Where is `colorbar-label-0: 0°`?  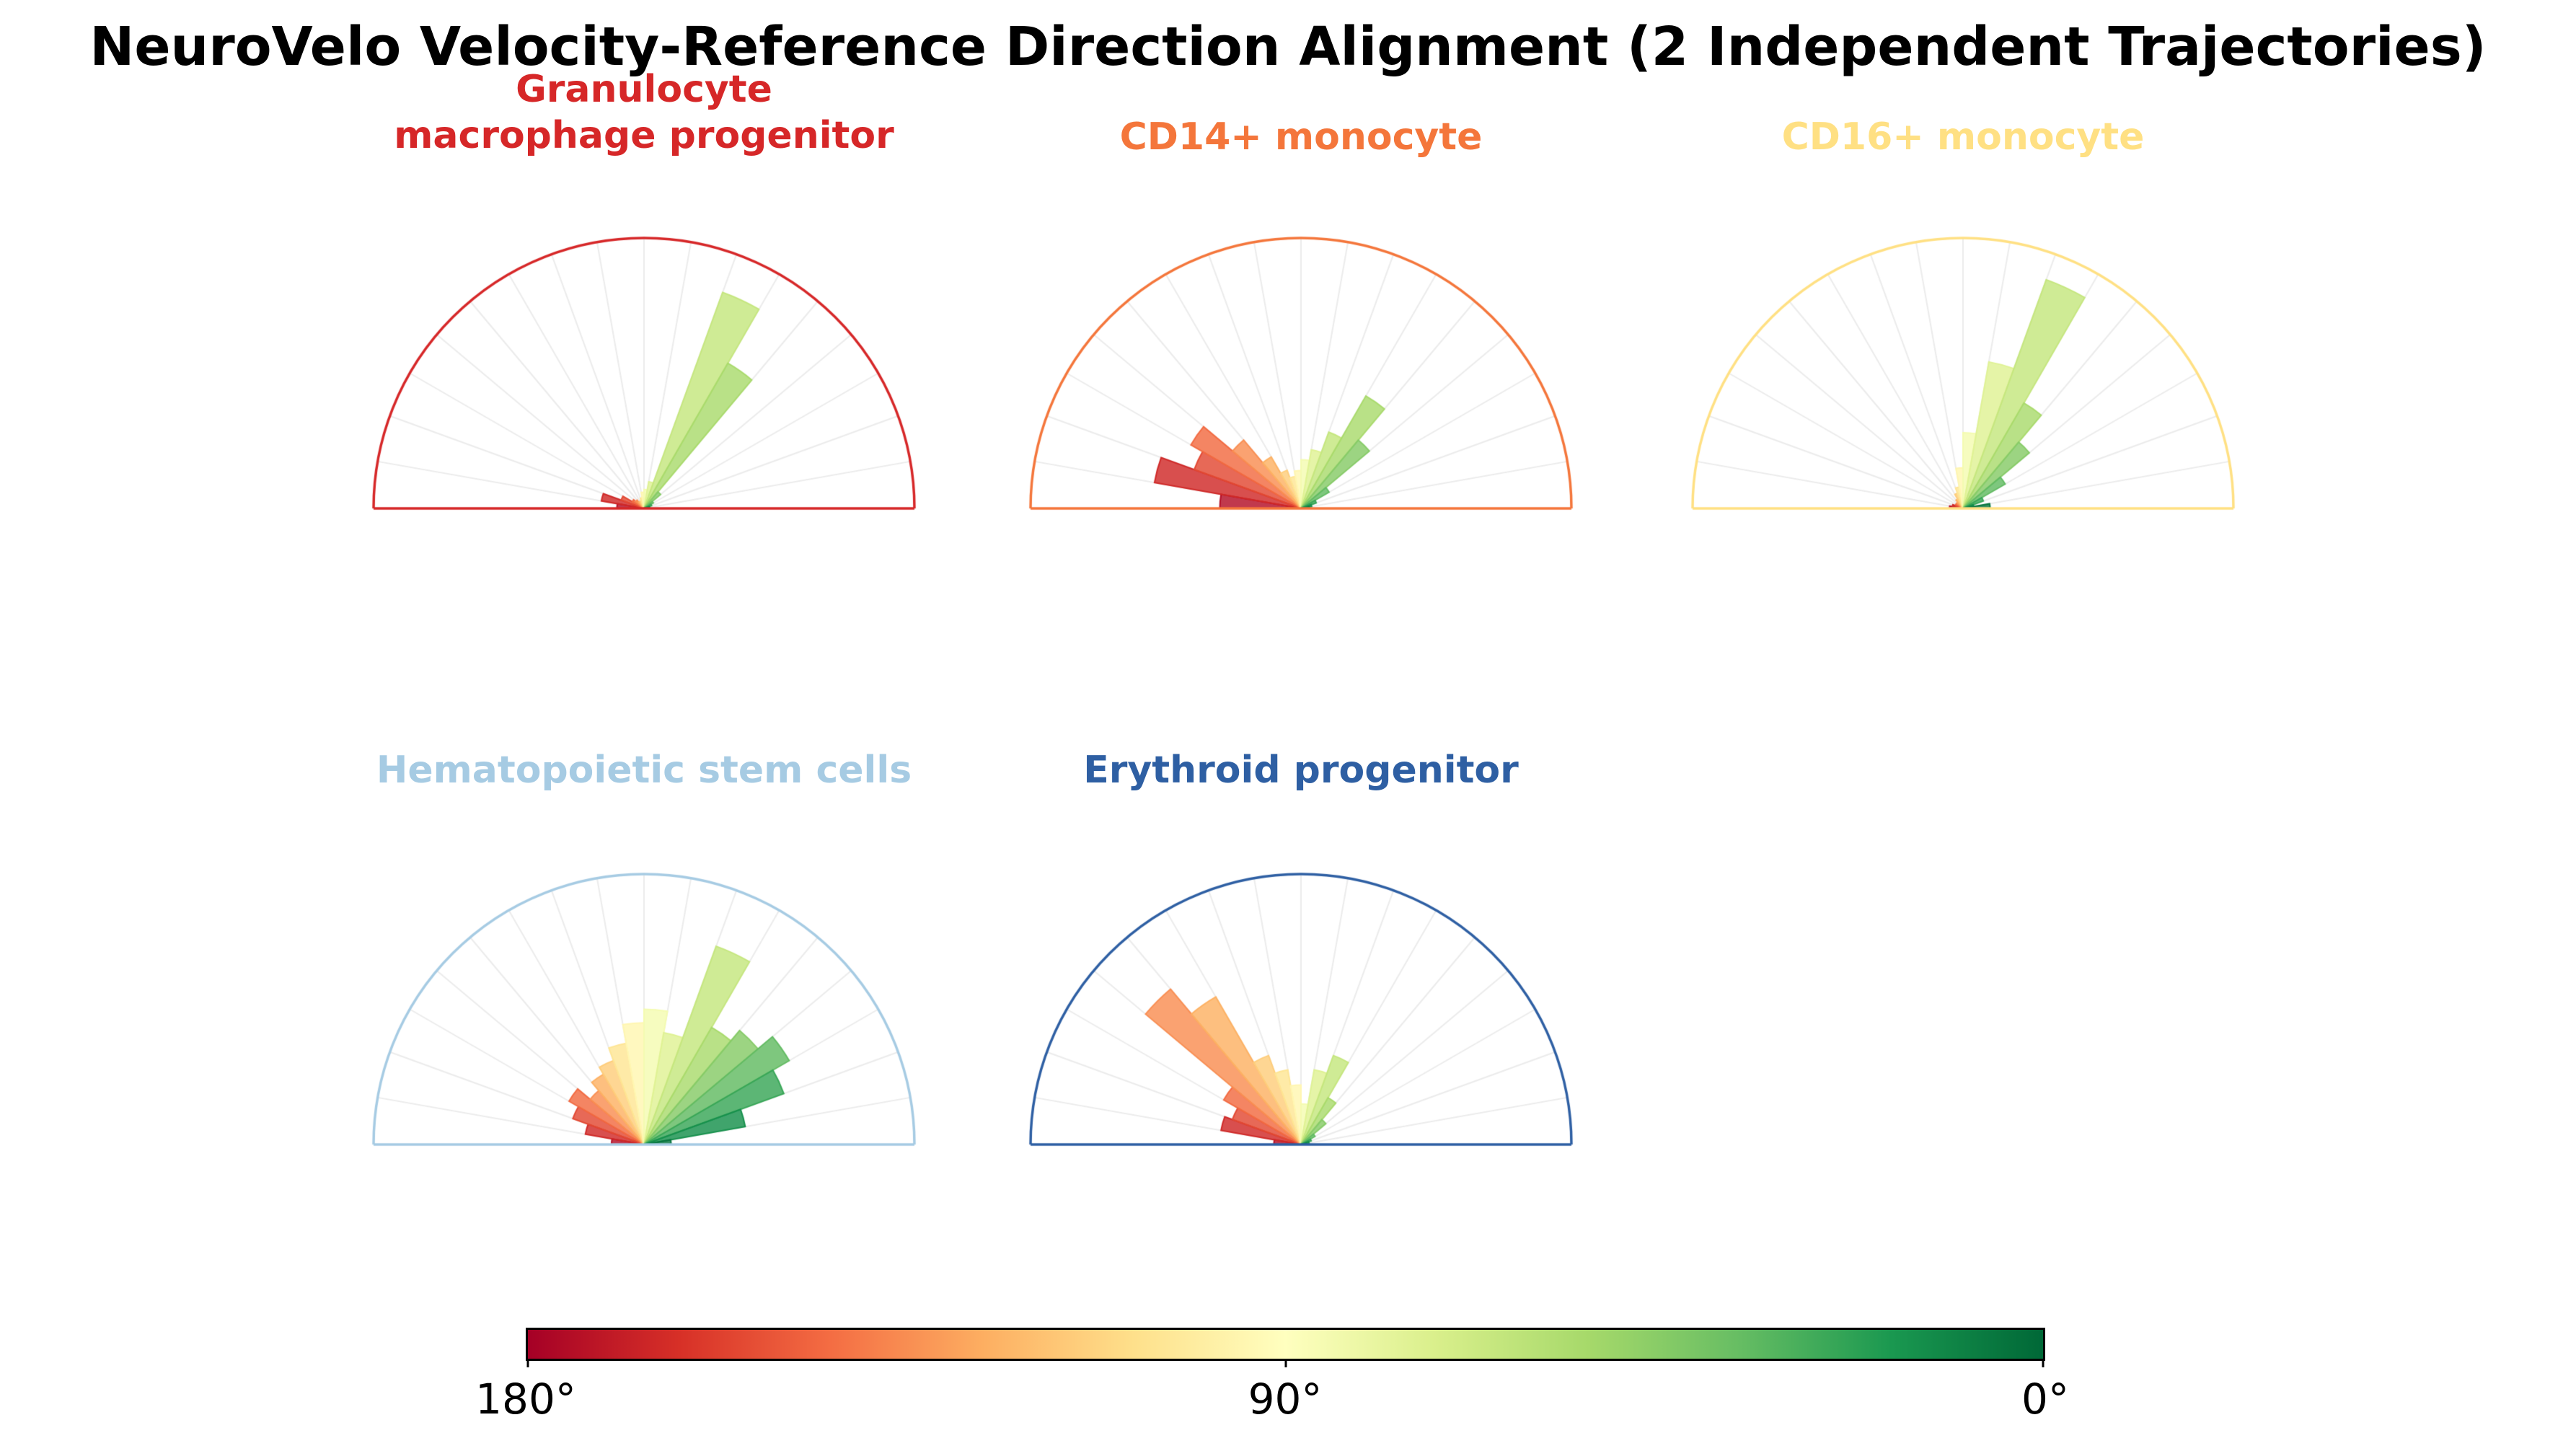 colorbar-label-0: 0° is located at coordinates (2045, 1400).